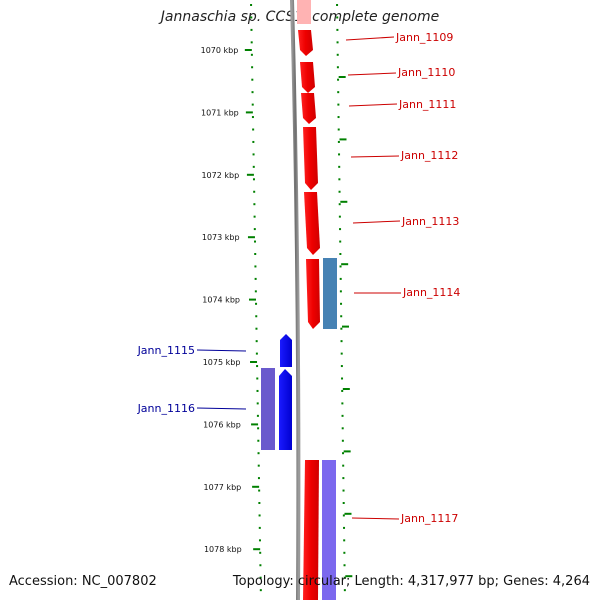 The height and width of the screenshot is (600, 600). Describe the element at coordinates (427, 104) in the screenshot. I see `gene-label-jann-1111: Jann_1111` at that location.